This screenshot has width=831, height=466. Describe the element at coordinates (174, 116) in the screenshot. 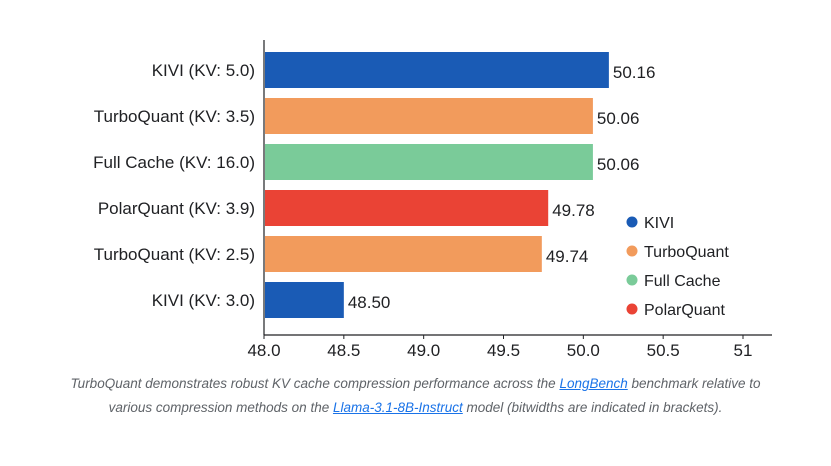

I see `category-label-2: TurboQuant (KV: 3.5)` at that location.